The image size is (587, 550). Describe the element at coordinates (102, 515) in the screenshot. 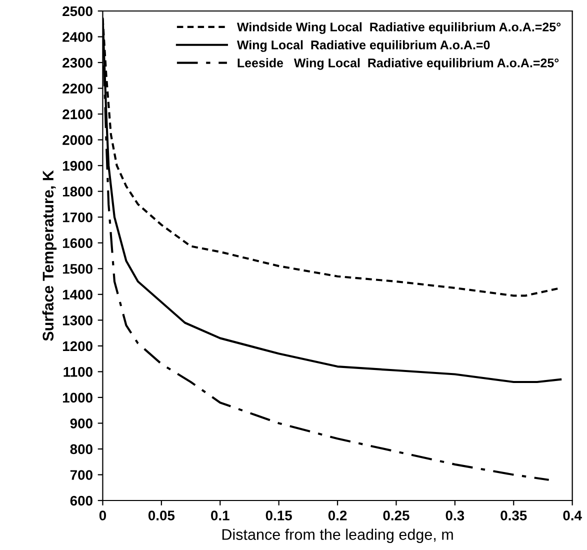

I see `x-tick-label: 0` at that location.